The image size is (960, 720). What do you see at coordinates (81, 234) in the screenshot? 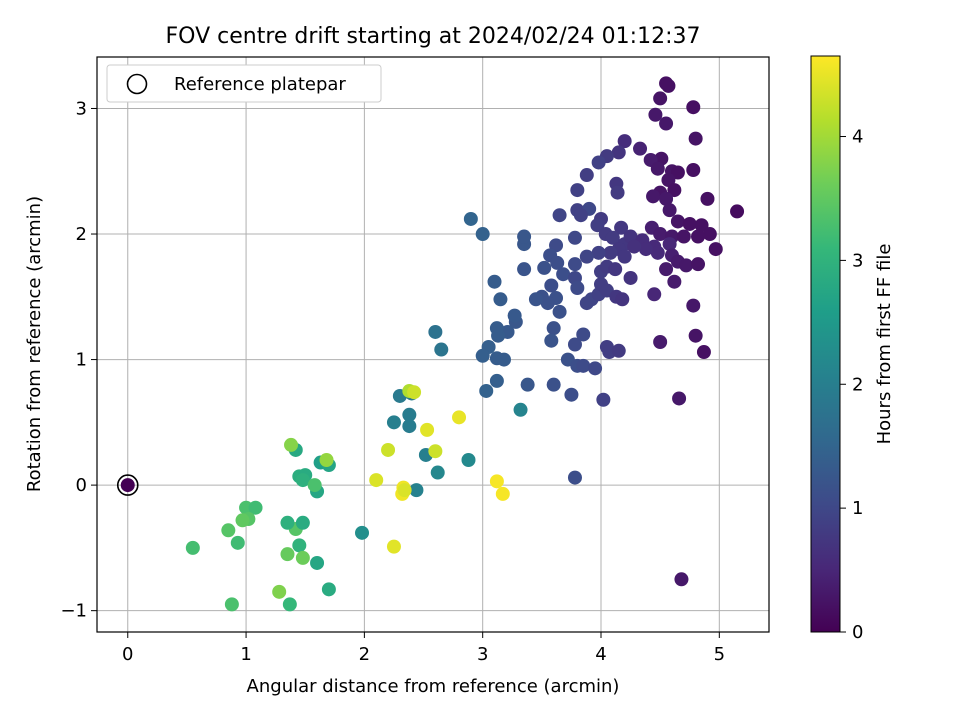
I see `y-tick-label: 2` at bounding box center [81, 234].